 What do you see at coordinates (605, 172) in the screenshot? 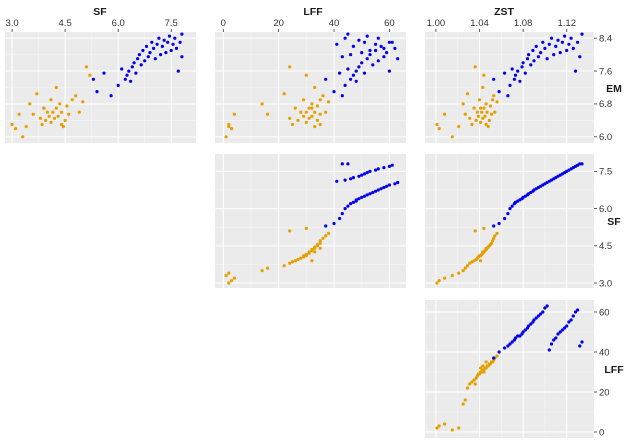
I see `y-tick-label: 7.5` at bounding box center [605, 172].